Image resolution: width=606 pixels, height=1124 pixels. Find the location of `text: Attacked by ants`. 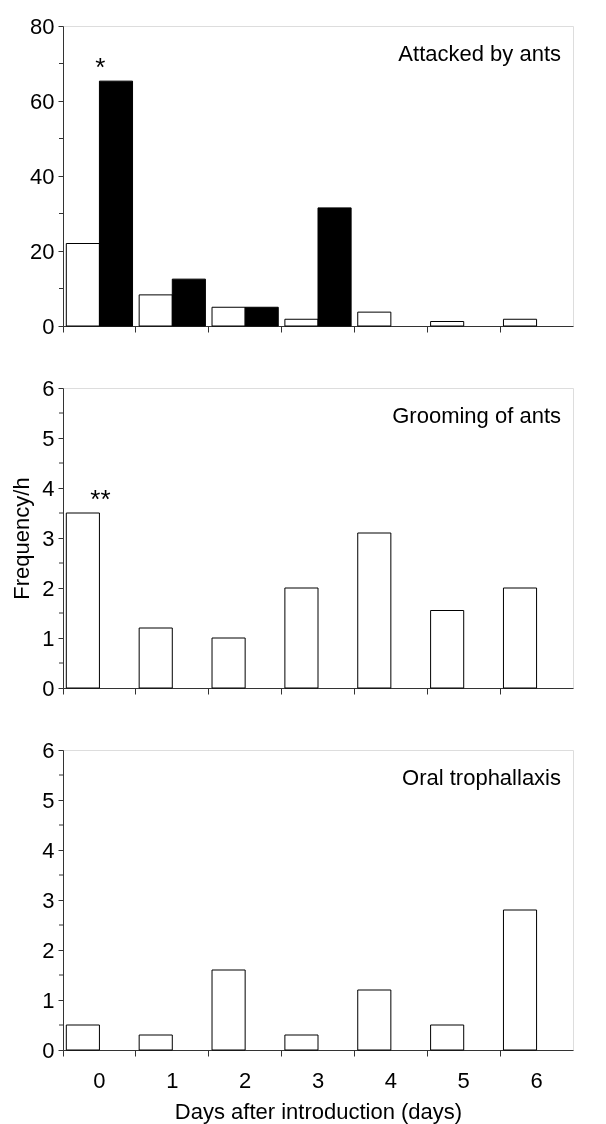

text: Attacked by ants is located at coordinates (479, 53).